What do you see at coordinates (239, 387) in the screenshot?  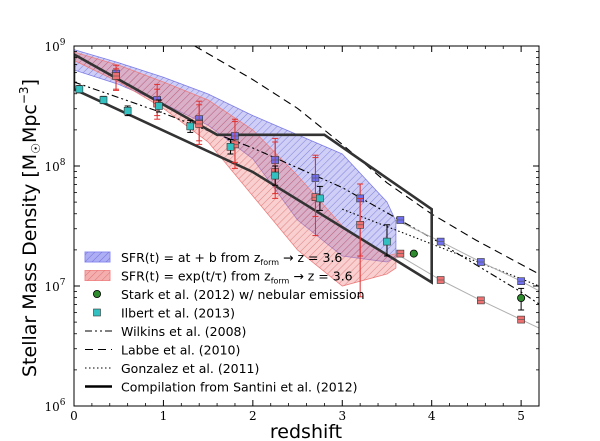 I see `legend-santini-label: Compilation from Santini et al. (2012)` at bounding box center [239, 387].